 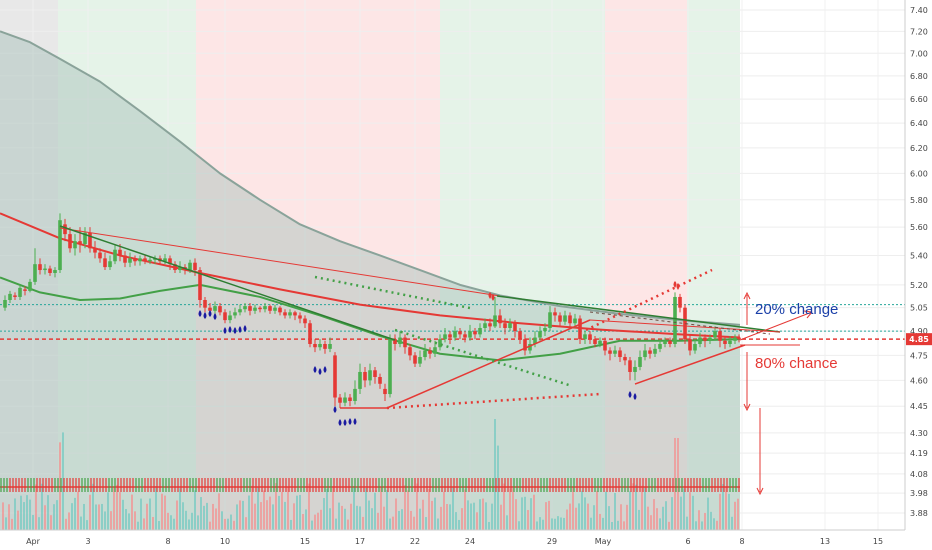 I want to click on signal-markers, so click(x=439, y=353).